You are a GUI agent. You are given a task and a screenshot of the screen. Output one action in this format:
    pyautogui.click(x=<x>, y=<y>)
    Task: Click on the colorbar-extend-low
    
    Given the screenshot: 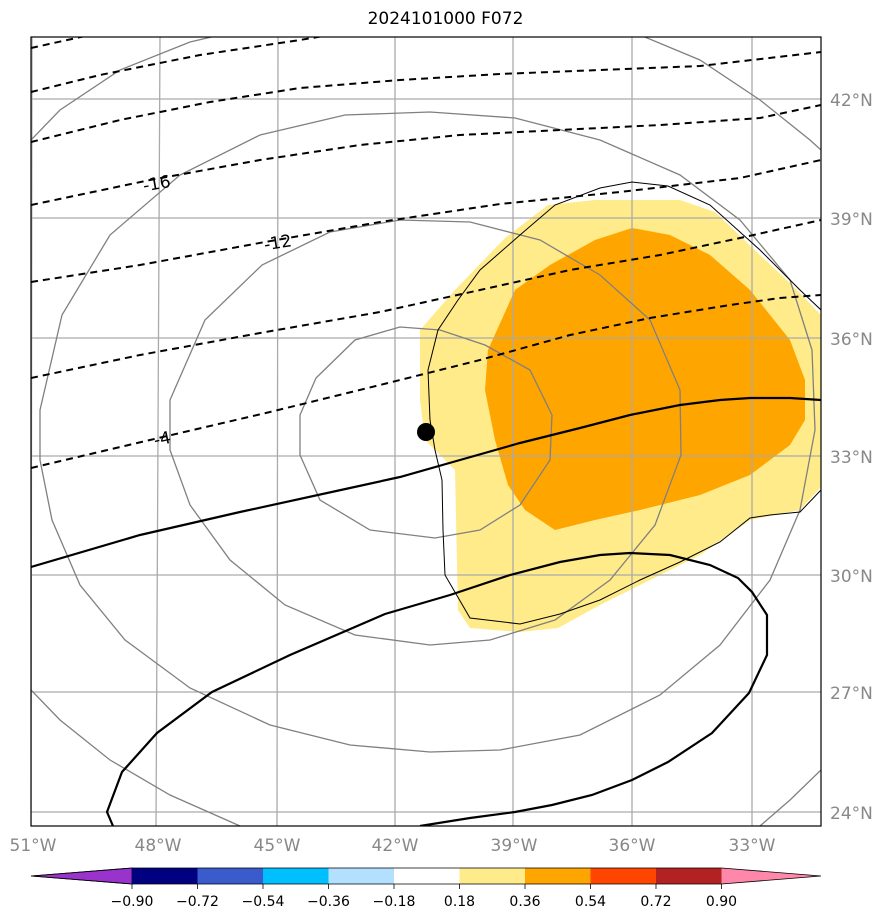 What is the action you would take?
    pyautogui.click(x=81, y=876)
    